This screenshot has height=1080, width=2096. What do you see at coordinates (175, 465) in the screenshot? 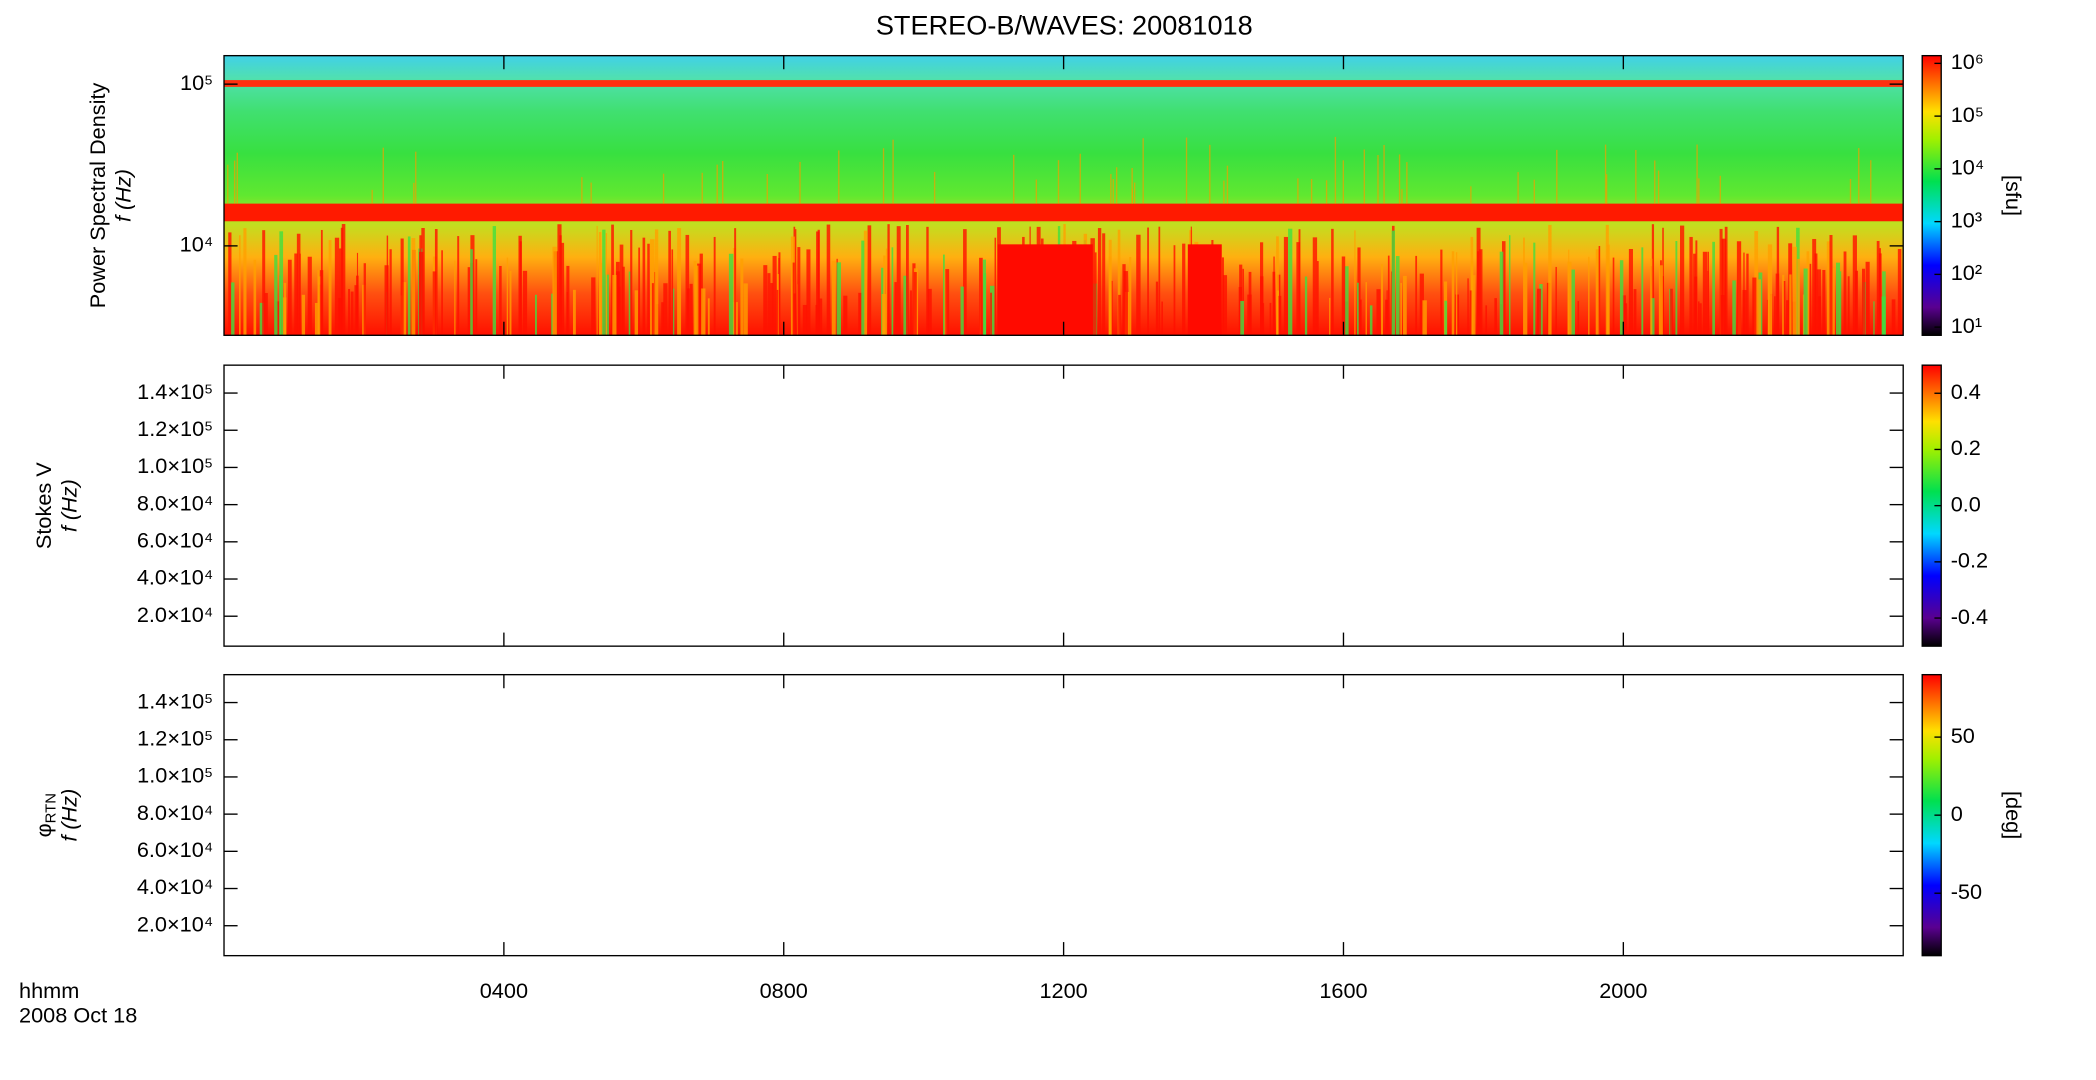
I see `y-tick-label: 1.0×10⁵` at bounding box center [175, 465].